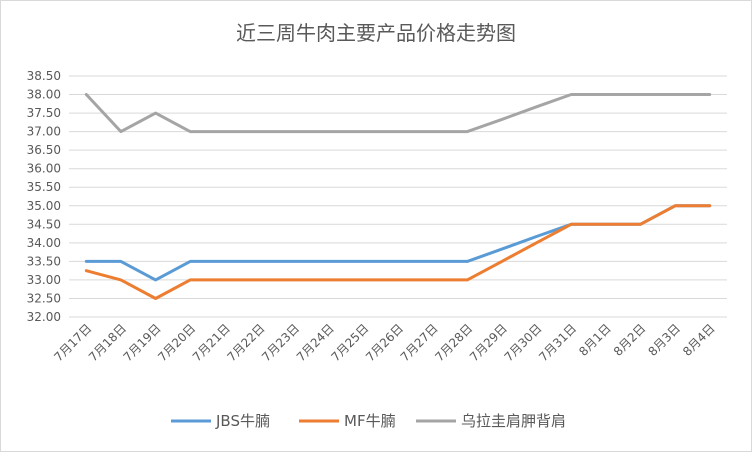  I want to click on legend-item: MF牛腩, so click(347, 421).